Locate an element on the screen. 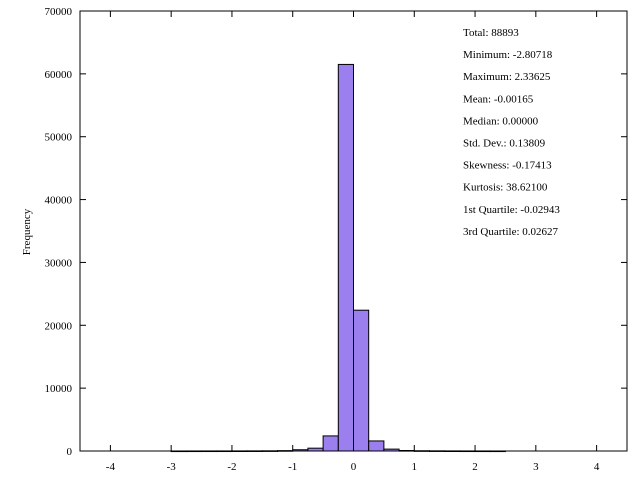 The width and height of the screenshot is (640, 480). x-tick-label: -2 is located at coordinates (231, 467).